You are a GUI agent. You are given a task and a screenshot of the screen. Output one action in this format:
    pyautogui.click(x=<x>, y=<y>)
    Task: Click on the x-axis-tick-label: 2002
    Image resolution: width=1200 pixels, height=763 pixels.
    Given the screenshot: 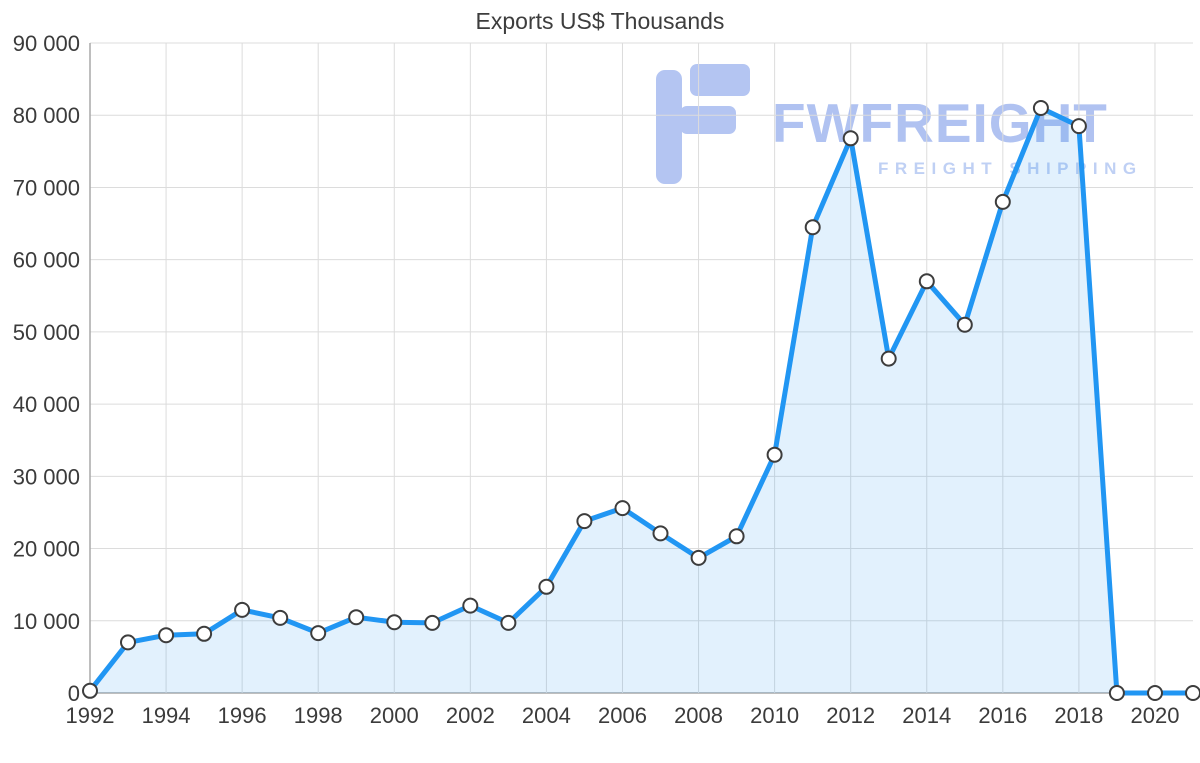 What is the action you would take?
    pyautogui.click(x=470, y=715)
    